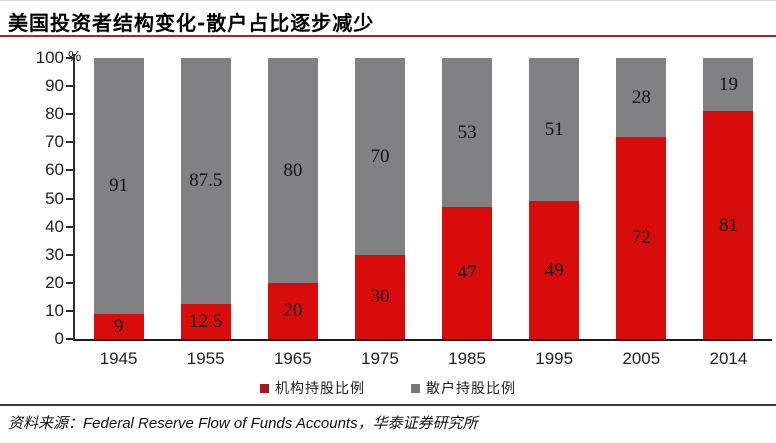 The image size is (776, 443). I want to click on y-tick-label: 30, so click(54, 254).